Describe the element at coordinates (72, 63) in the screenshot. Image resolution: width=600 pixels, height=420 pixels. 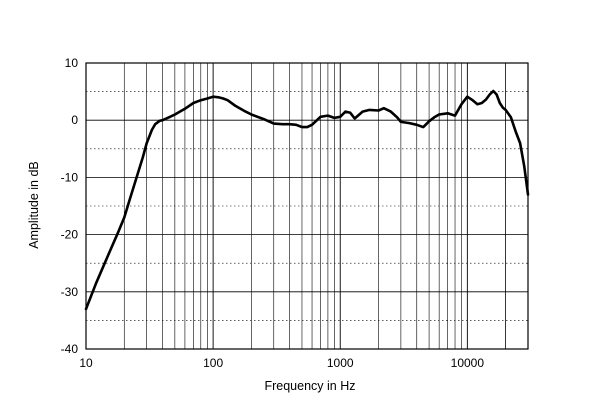
I see `y-tick-label: 10` at that location.